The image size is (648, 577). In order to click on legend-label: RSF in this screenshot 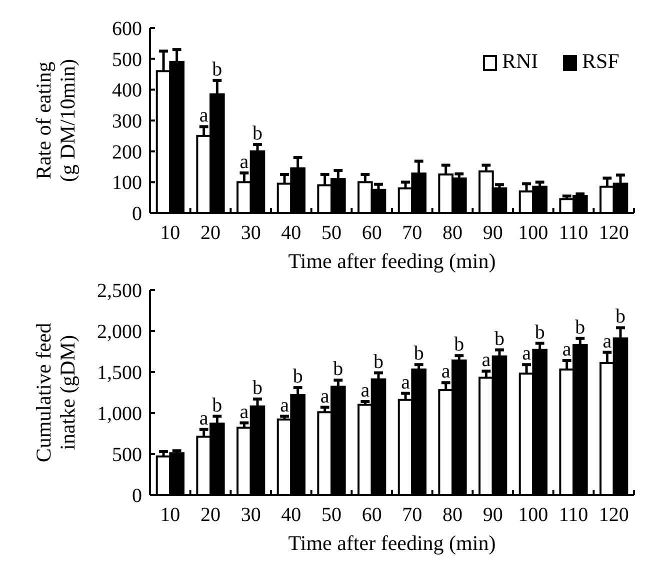, I will do `click(601, 61)`.